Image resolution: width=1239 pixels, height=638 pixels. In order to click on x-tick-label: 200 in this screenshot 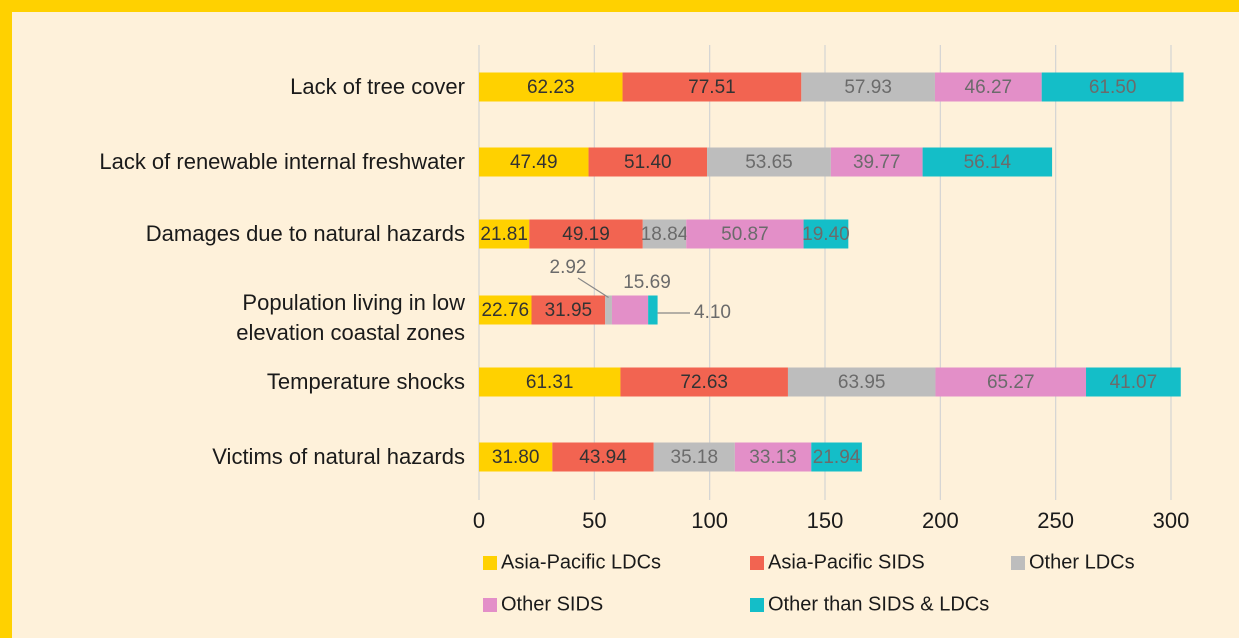, I will do `click(940, 520)`.